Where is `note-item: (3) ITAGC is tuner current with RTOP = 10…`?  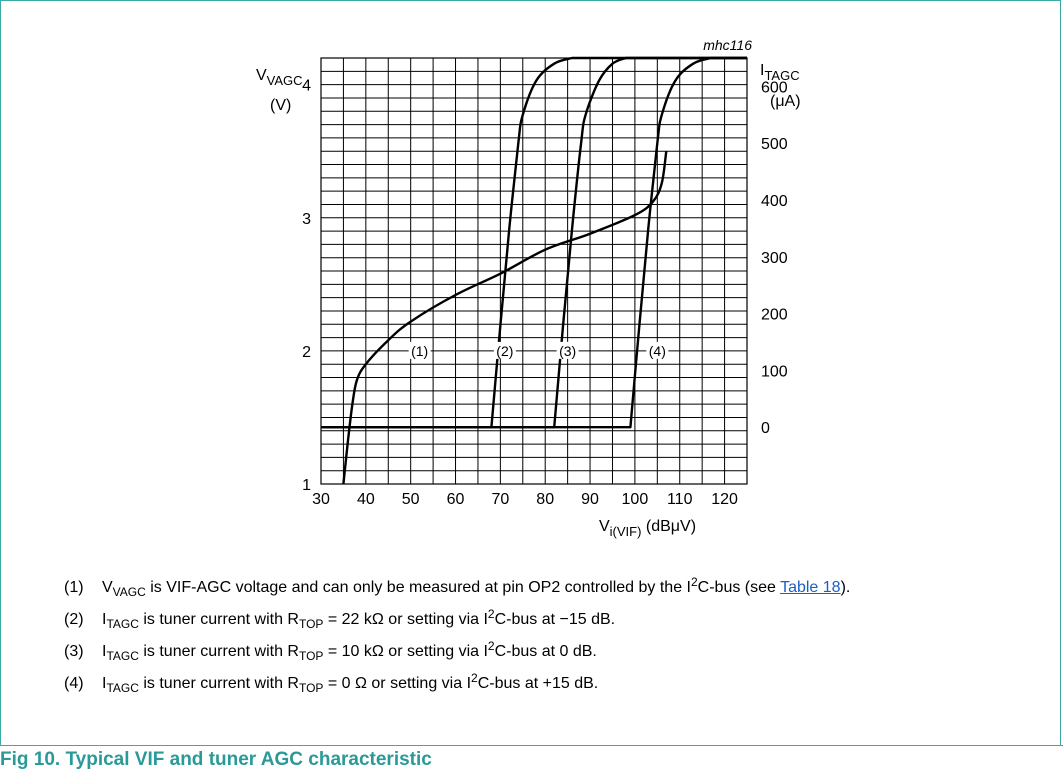
note-item: (3) ITAGC is tuner current with RTOP = 10… is located at coordinates (534, 651).